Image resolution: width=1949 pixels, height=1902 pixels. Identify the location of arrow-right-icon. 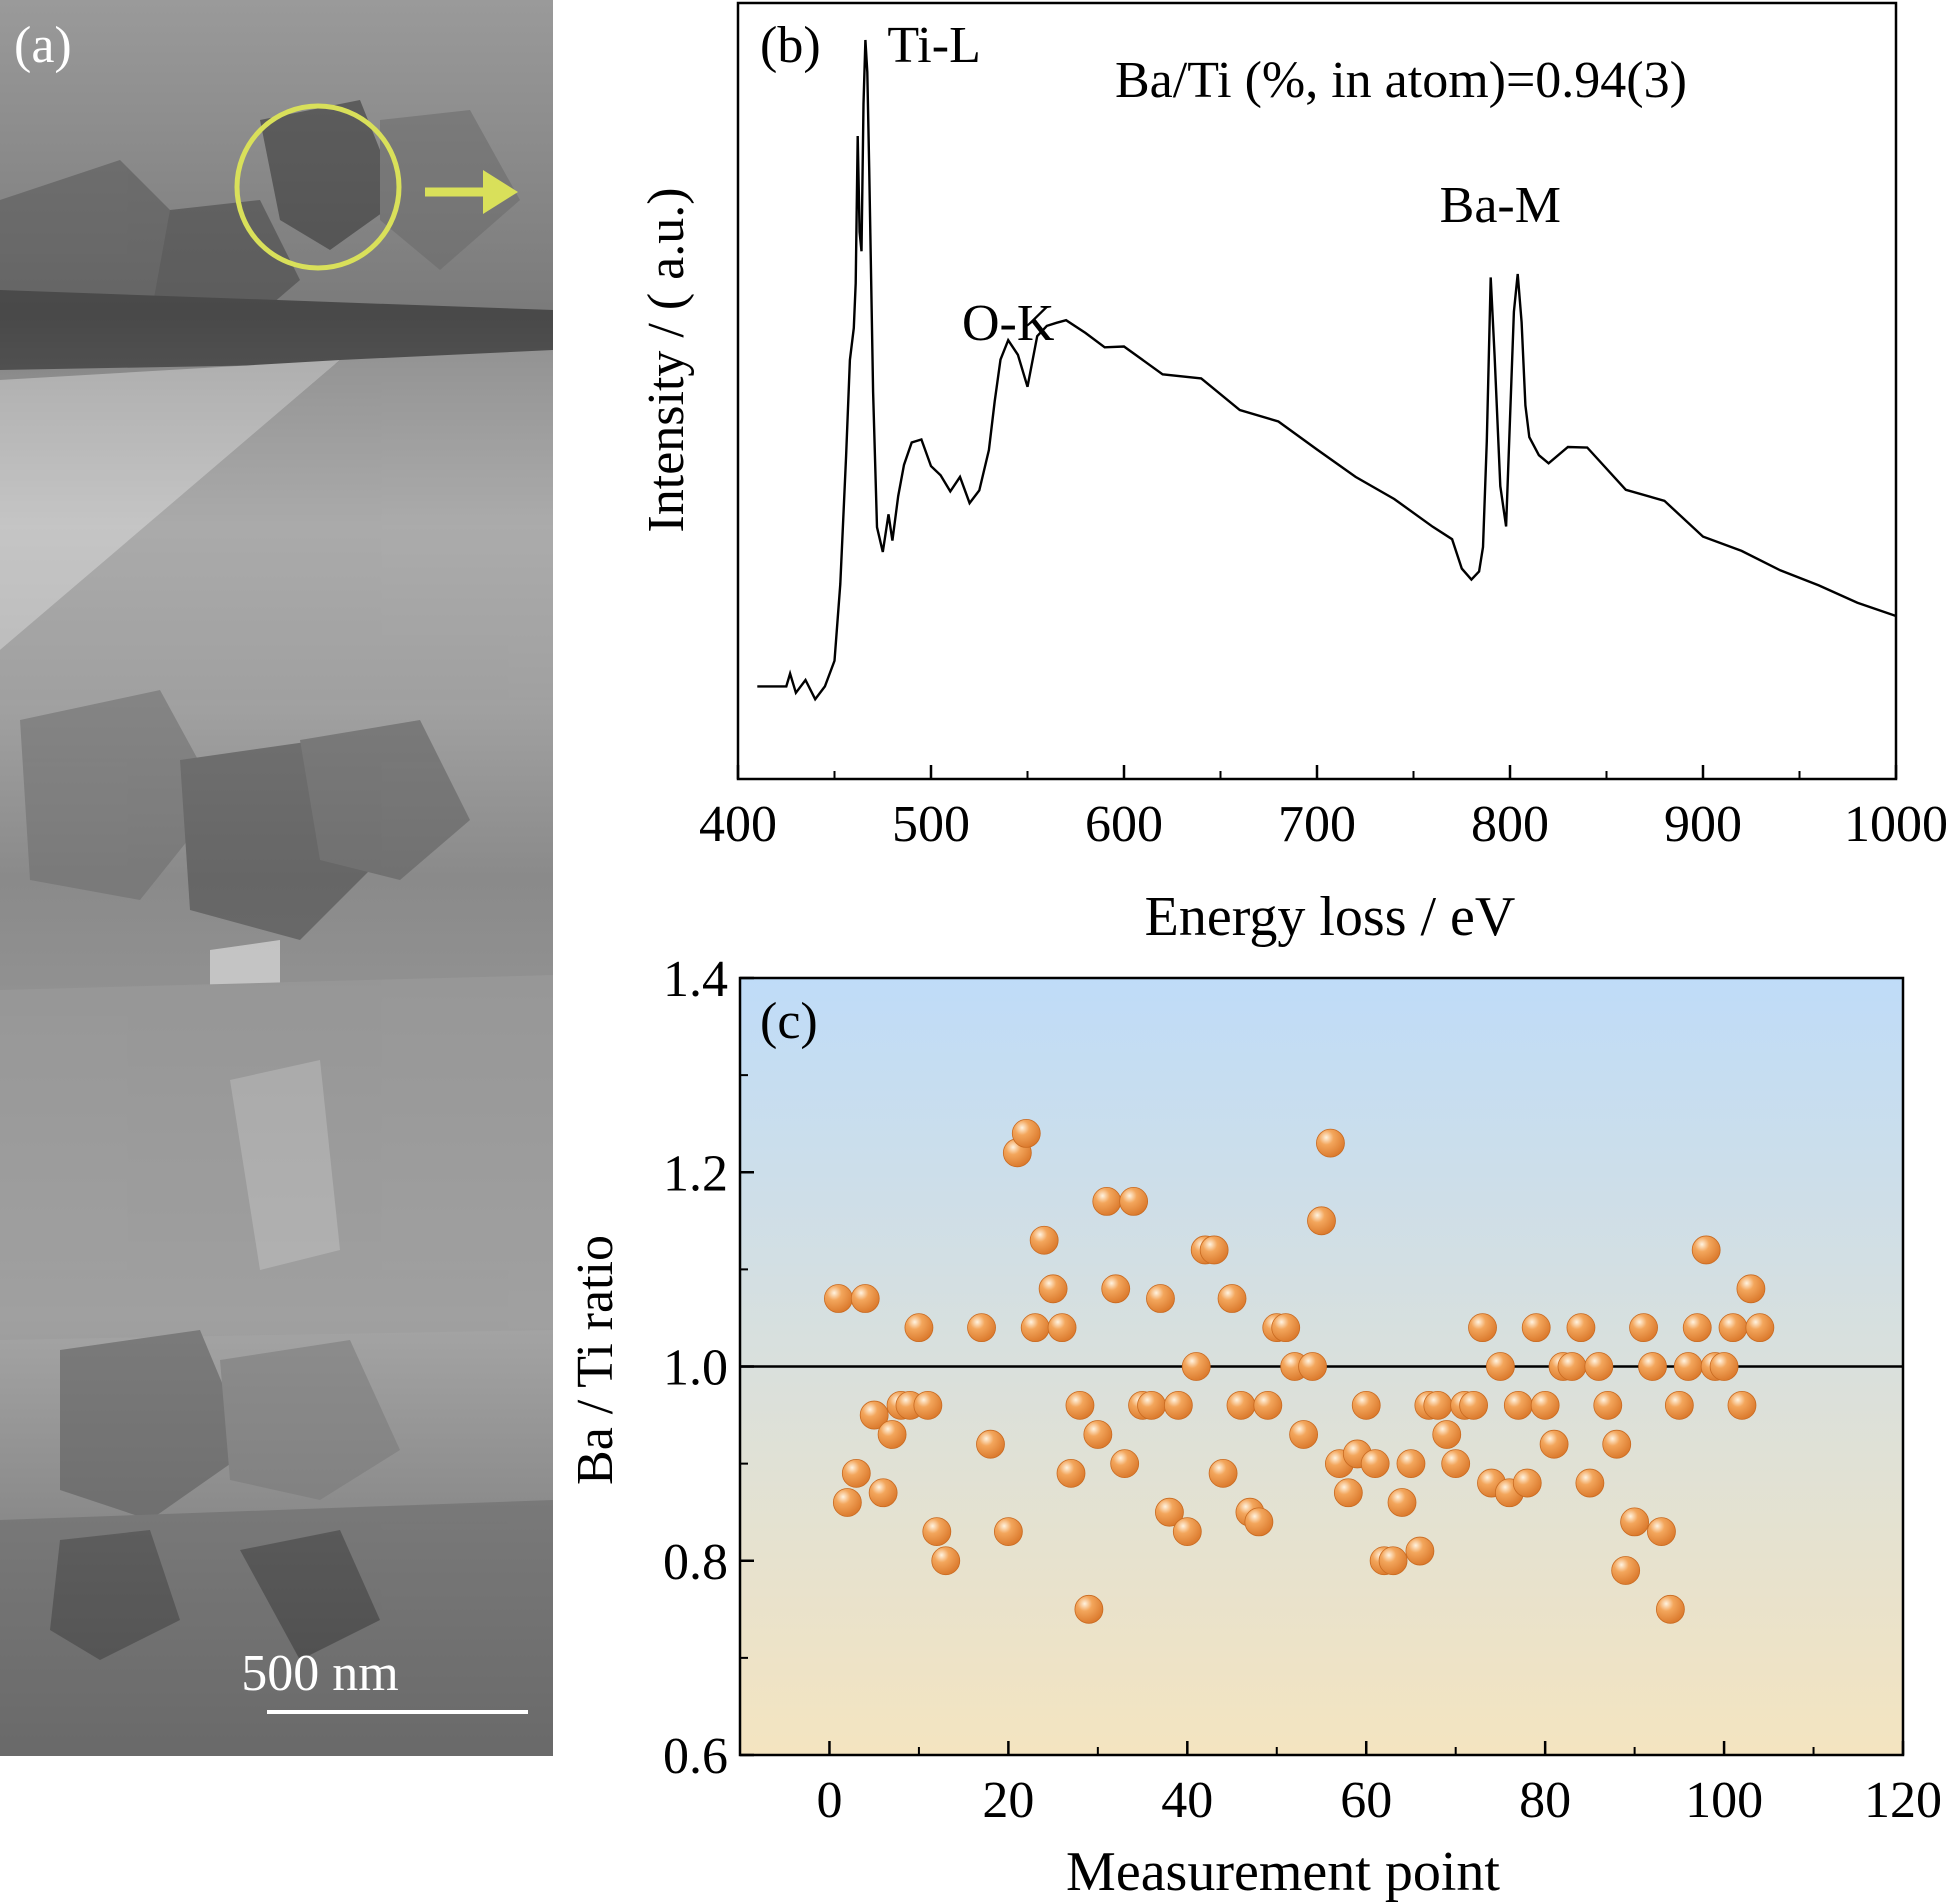
(471, 192).